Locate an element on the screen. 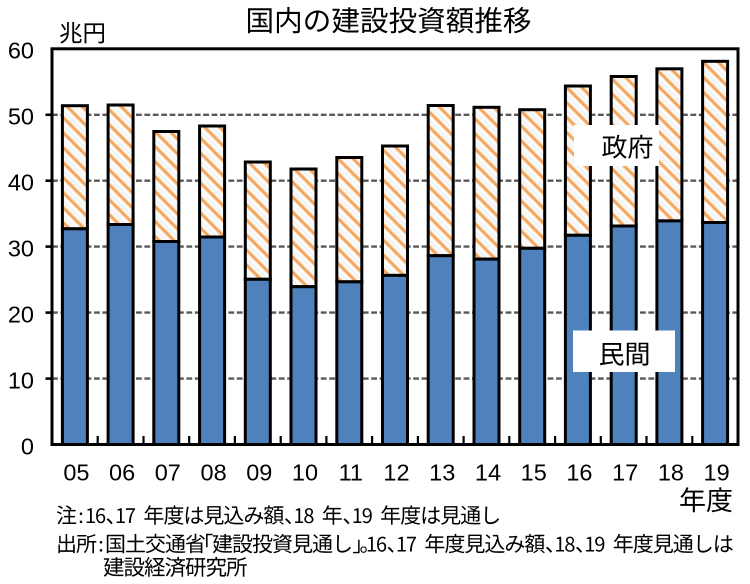 Image resolution: width=750 pixels, height=584 pixels. svg-text: 16 is located at coordinates (579, 473).